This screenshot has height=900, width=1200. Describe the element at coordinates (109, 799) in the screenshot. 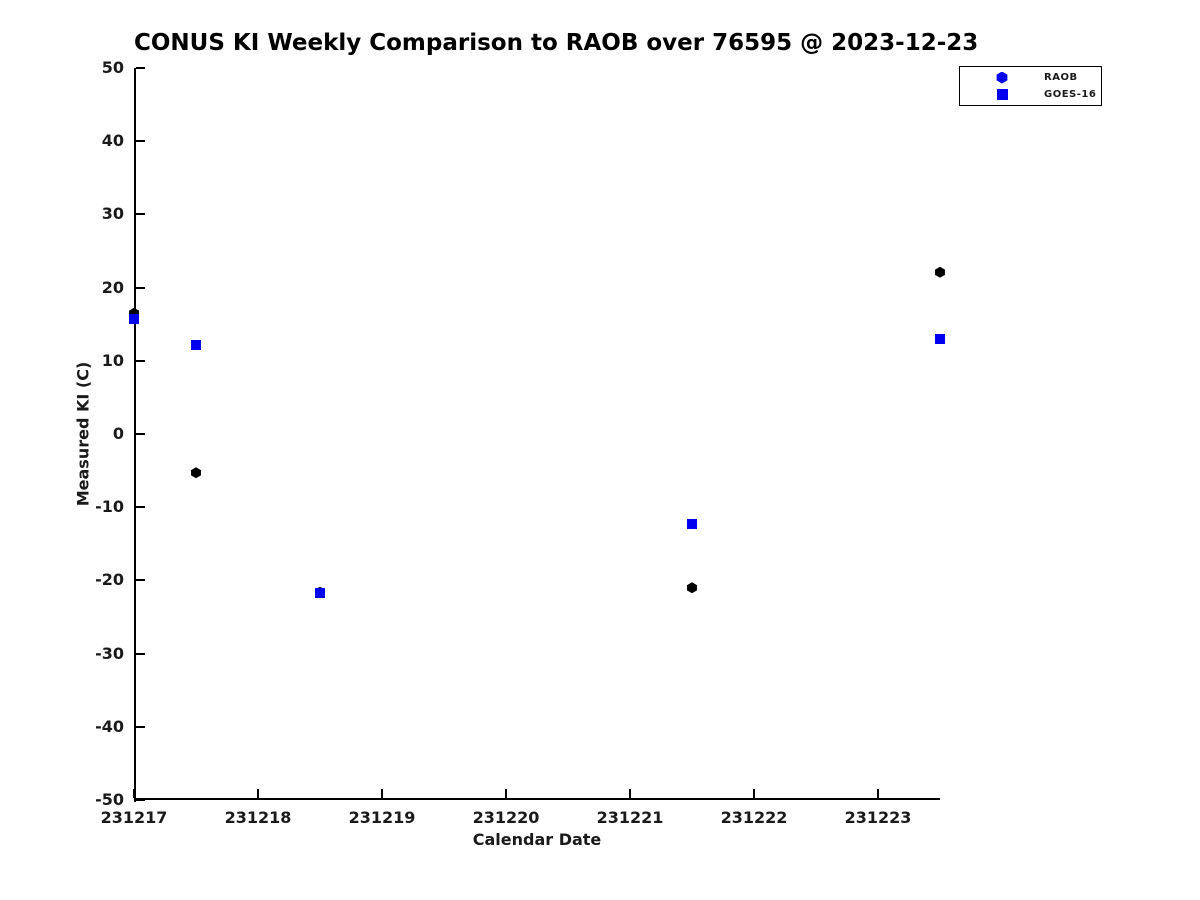

I see `y-tick-label: -50` at that location.